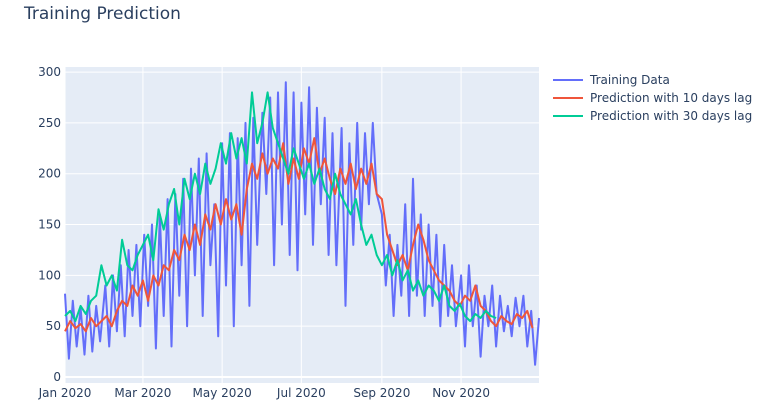  I want to click on y-tick-label: 300, so click(49, 72).